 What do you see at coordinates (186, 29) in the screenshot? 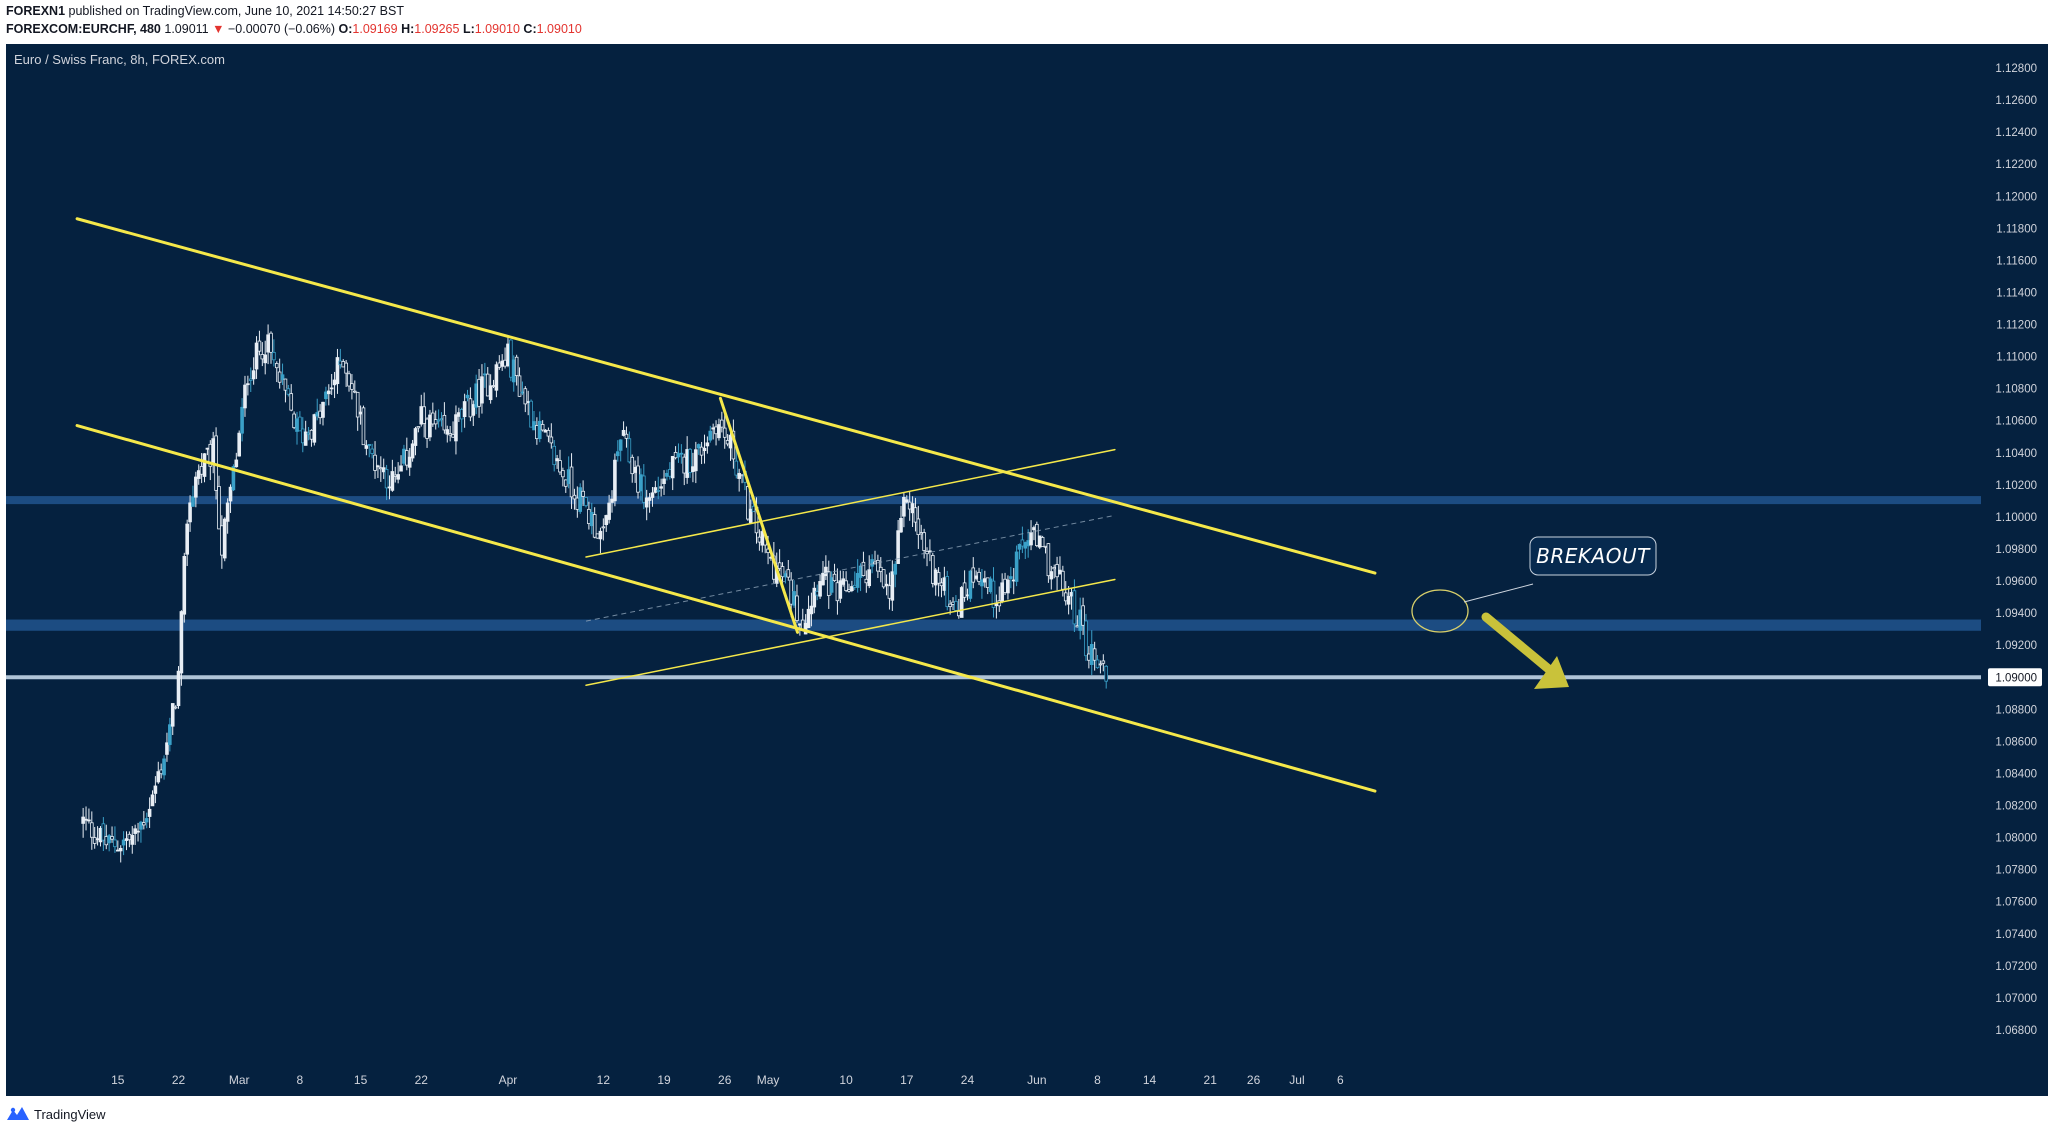
I see `last-price: 1.09011` at bounding box center [186, 29].